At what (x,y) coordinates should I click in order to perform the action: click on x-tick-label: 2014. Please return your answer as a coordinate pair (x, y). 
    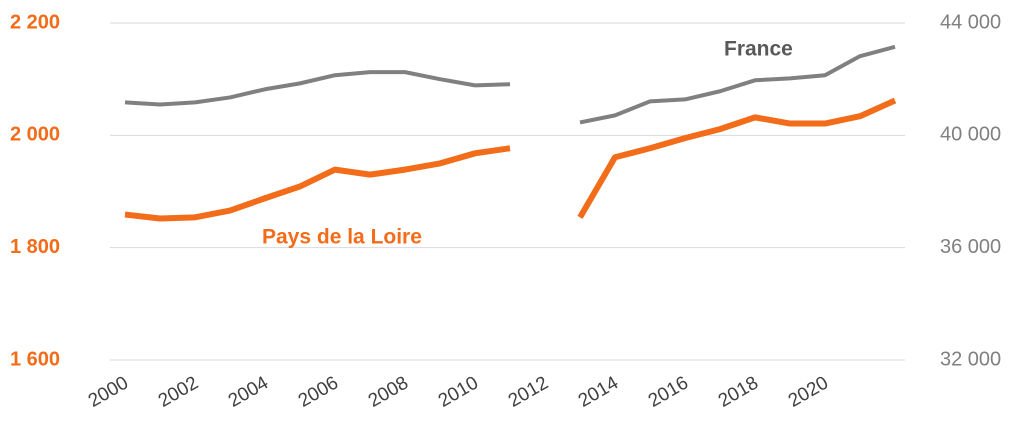
    Looking at the image, I should click on (598, 392).